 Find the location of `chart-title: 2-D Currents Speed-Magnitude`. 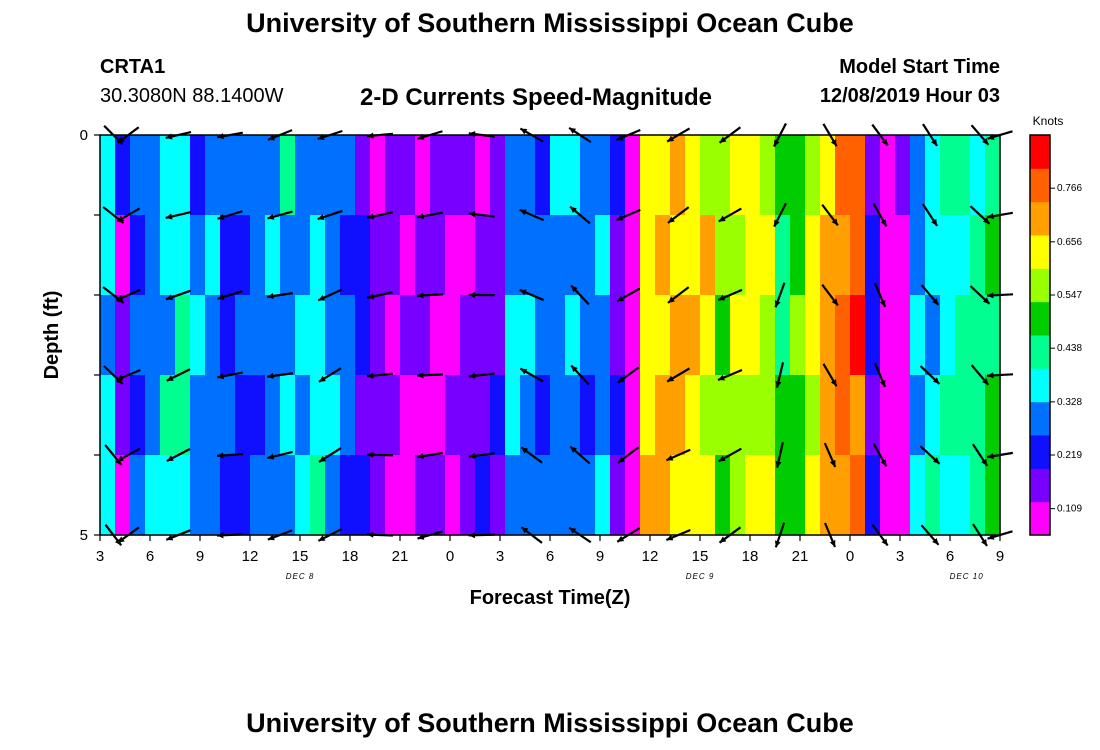

chart-title: 2-D Currents Speed-Magnitude is located at coordinates (536, 97).